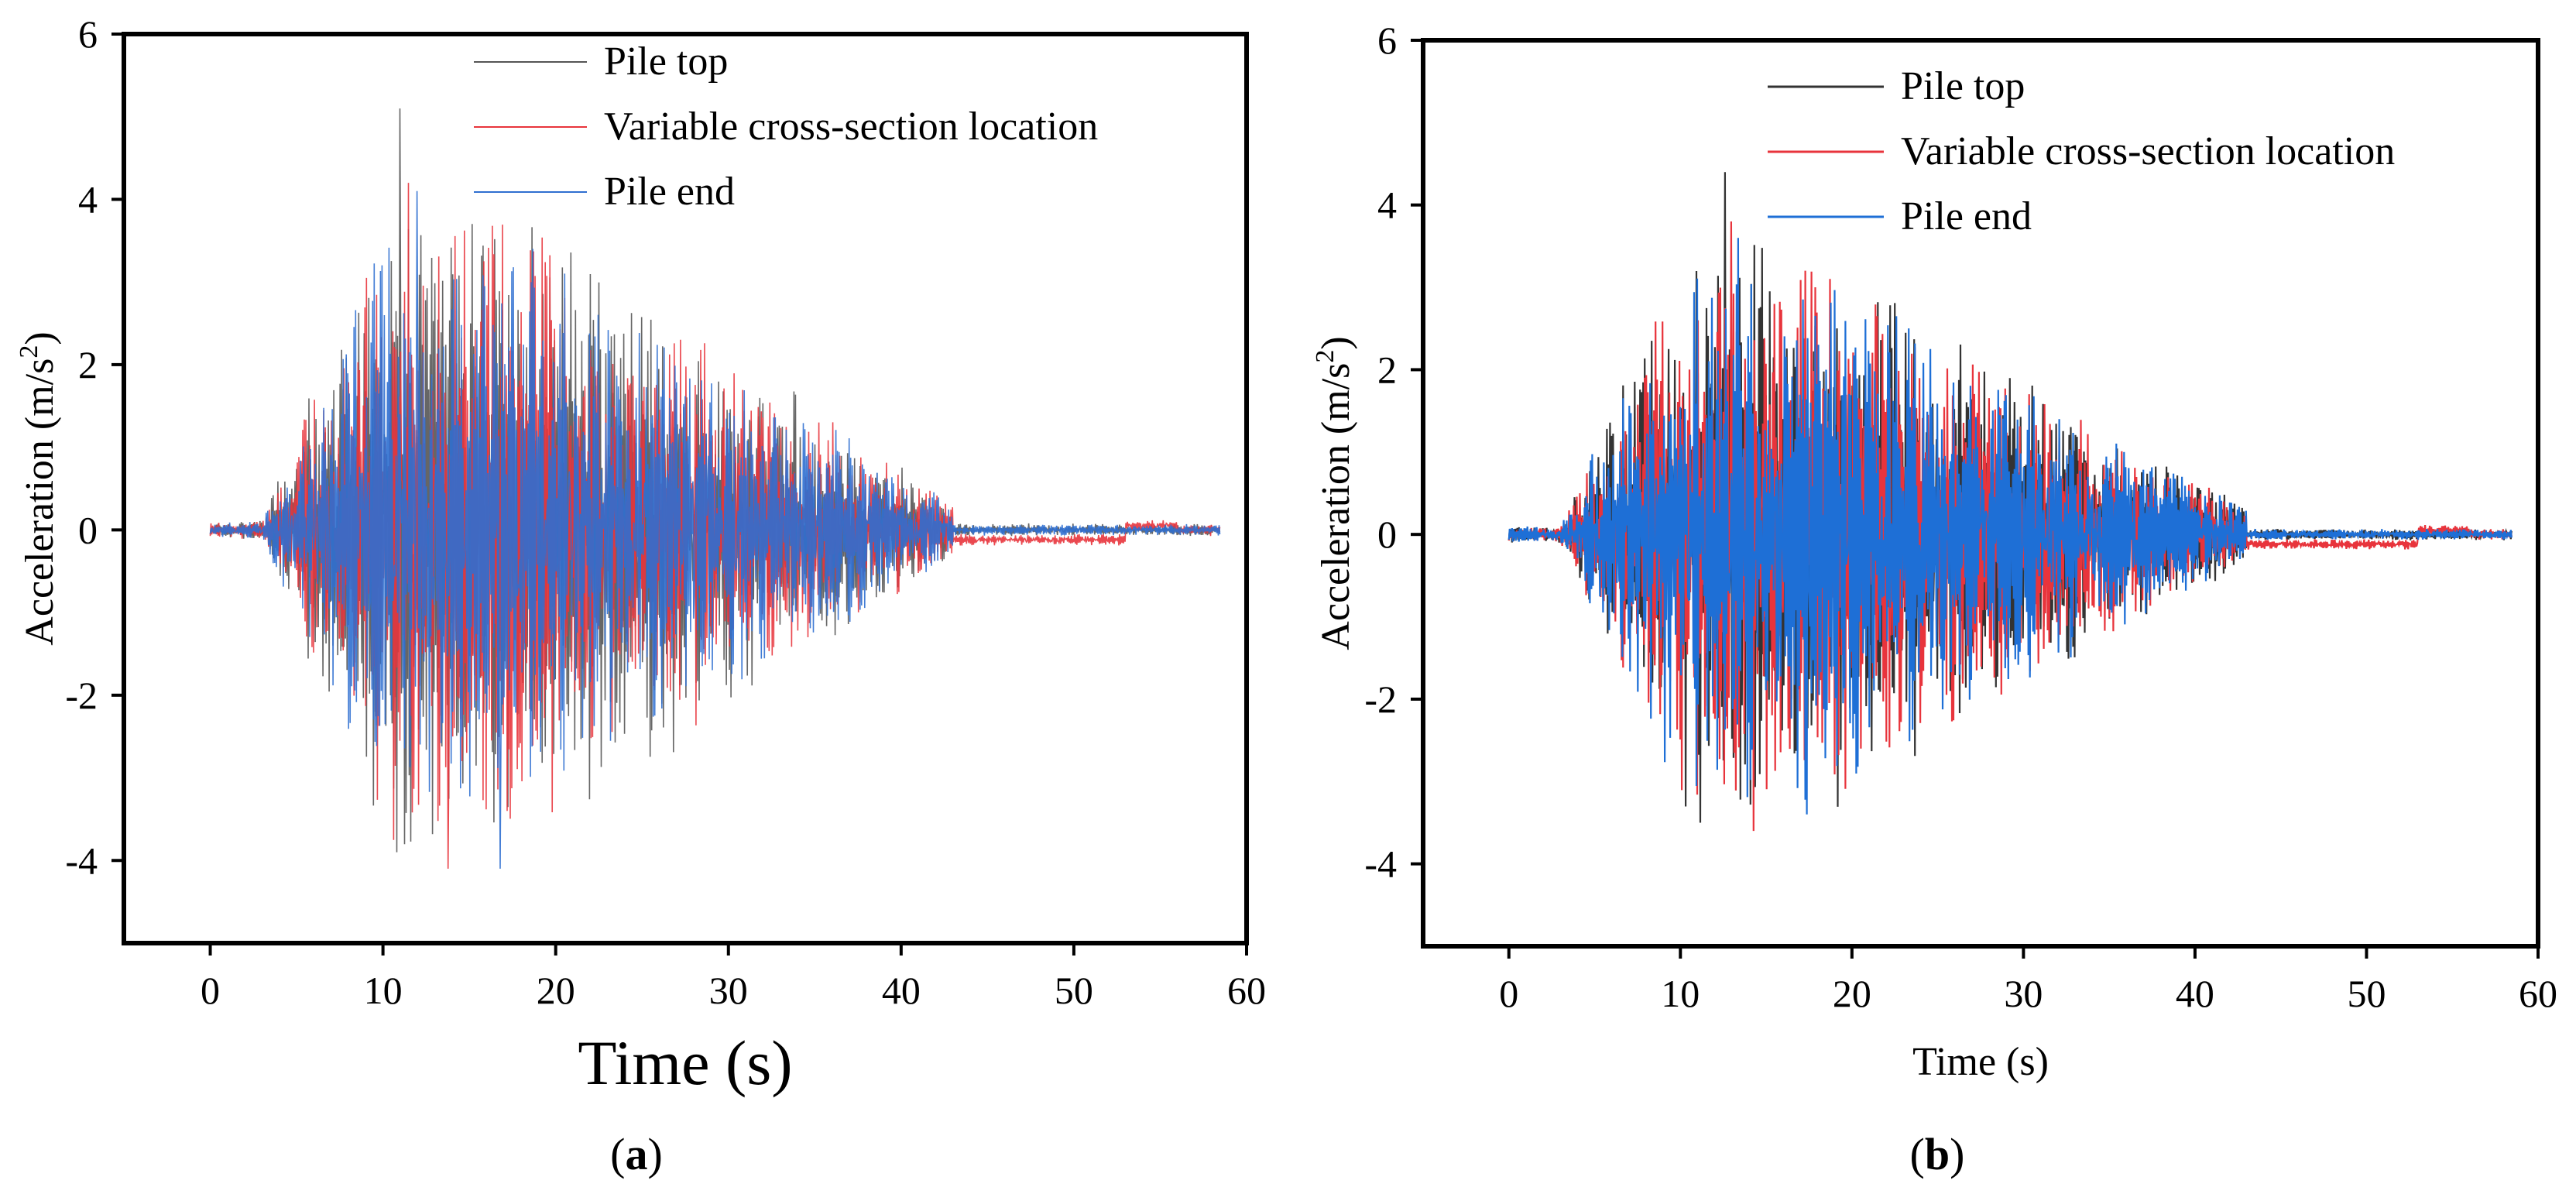 This screenshot has height=1194, width=2576. I want to click on panel-b-x-axis-title: Time (s), so click(1980, 1062).